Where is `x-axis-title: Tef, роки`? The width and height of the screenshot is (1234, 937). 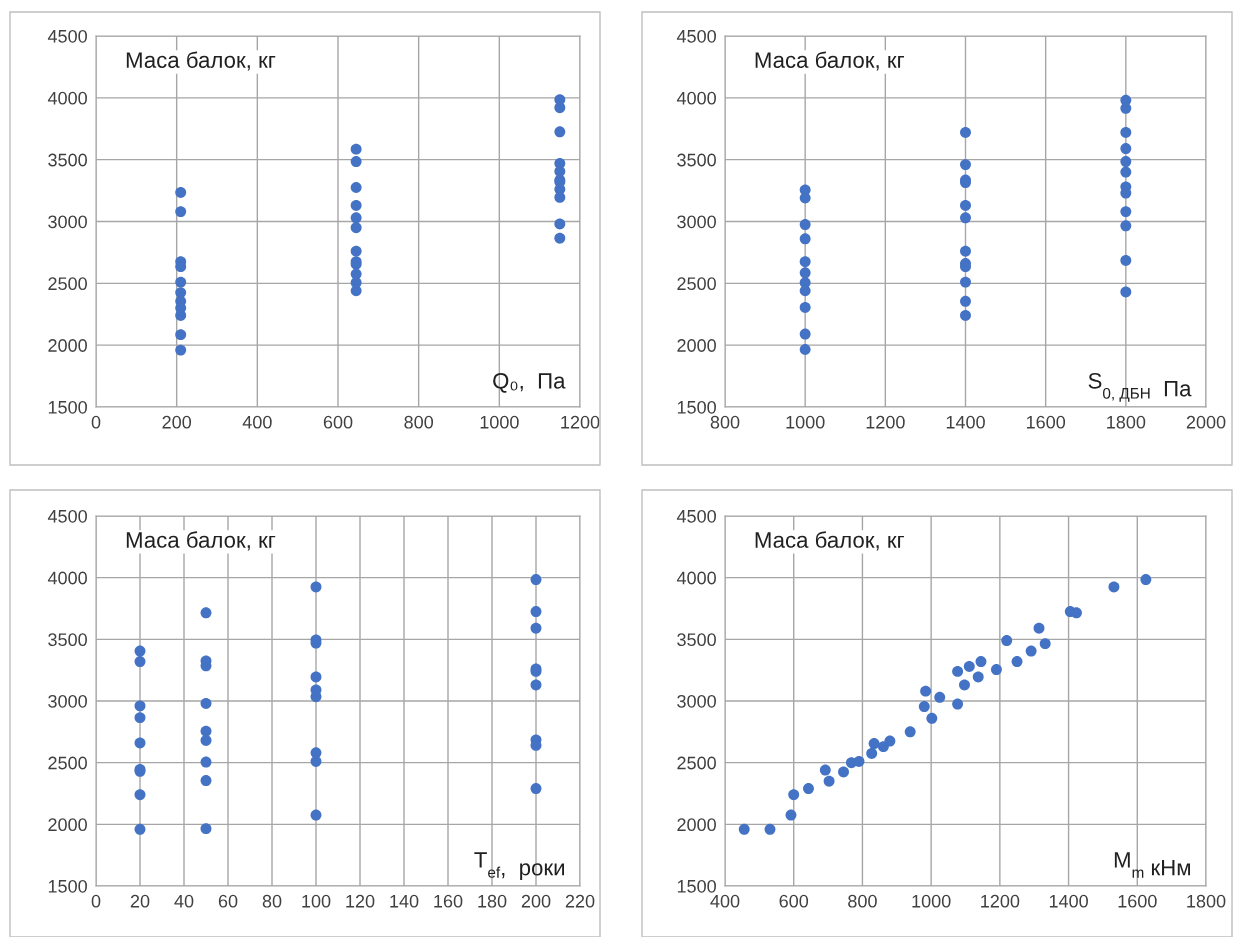 x-axis-title: Tef, роки is located at coordinates (519, 866).